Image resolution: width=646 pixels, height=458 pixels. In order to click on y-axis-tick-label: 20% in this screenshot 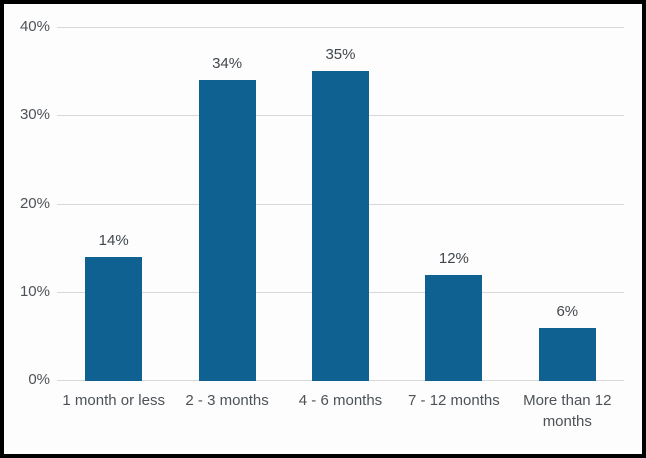, I will do `click(34, 203)`.